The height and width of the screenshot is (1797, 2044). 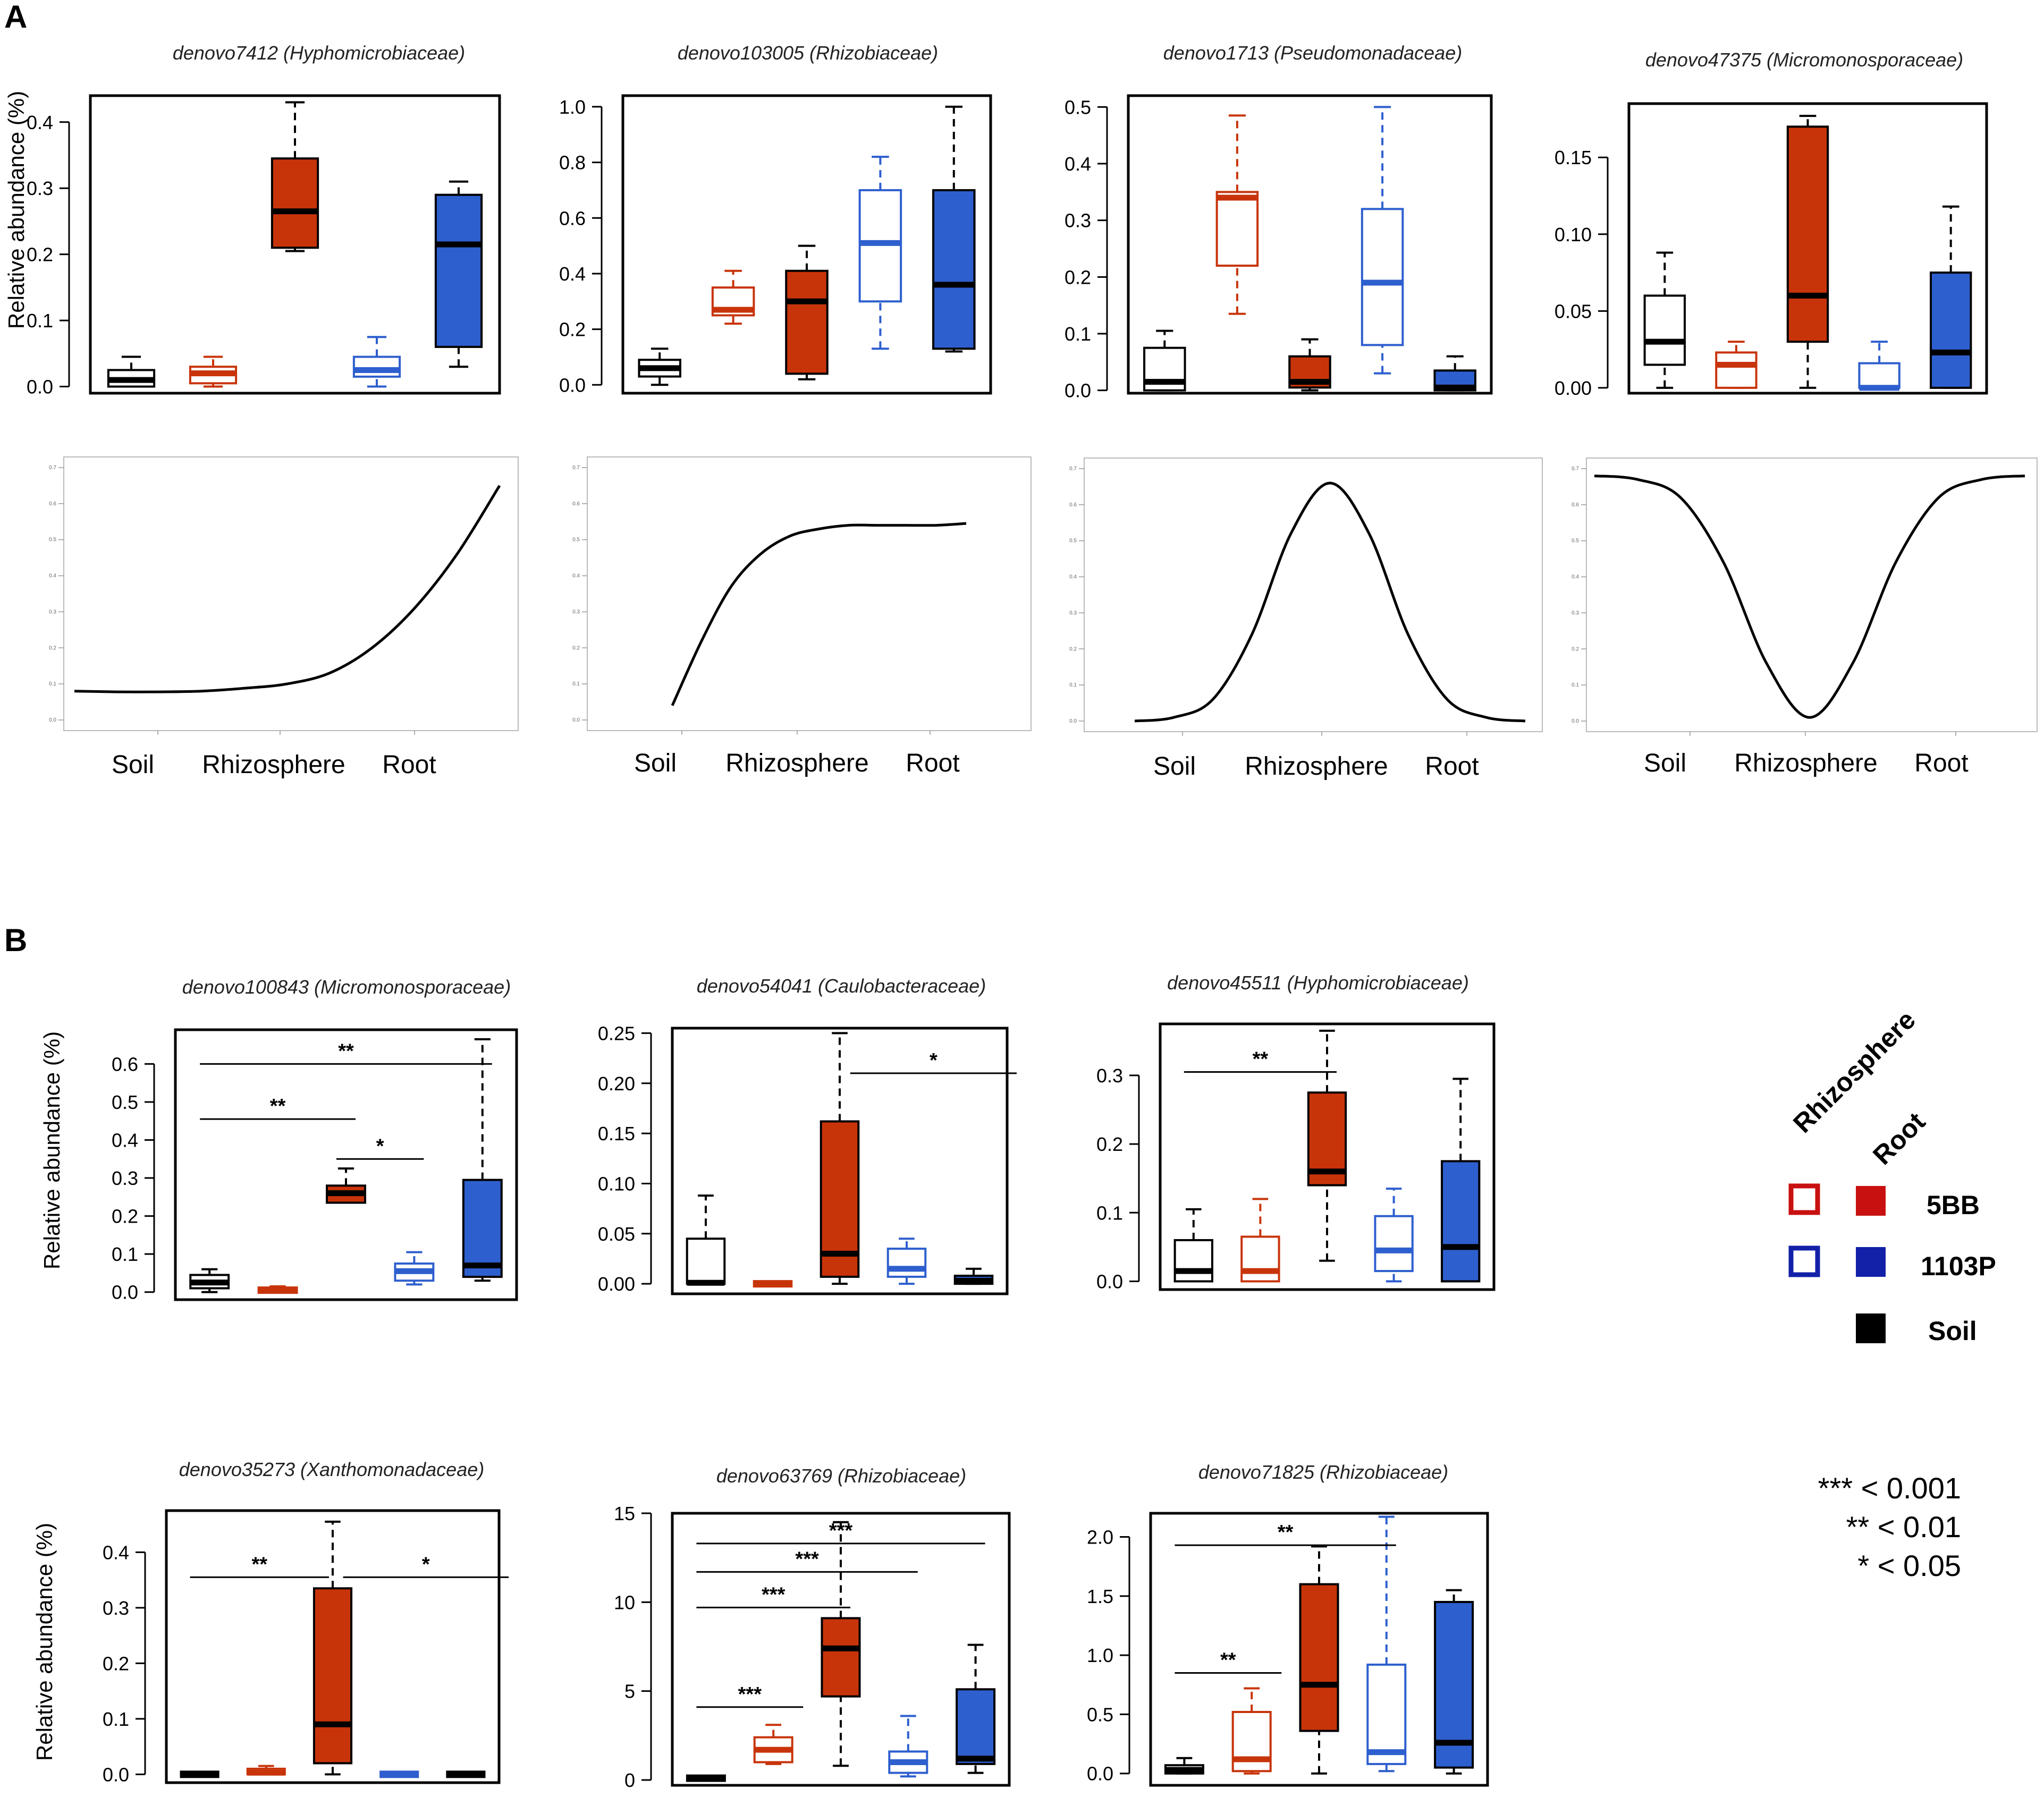 What do you see at coordinates (346, 987) in the screenshot?
I see `chart-title: denovo100843 (Micromonosporaceae)` at bounding box center [346, 987].